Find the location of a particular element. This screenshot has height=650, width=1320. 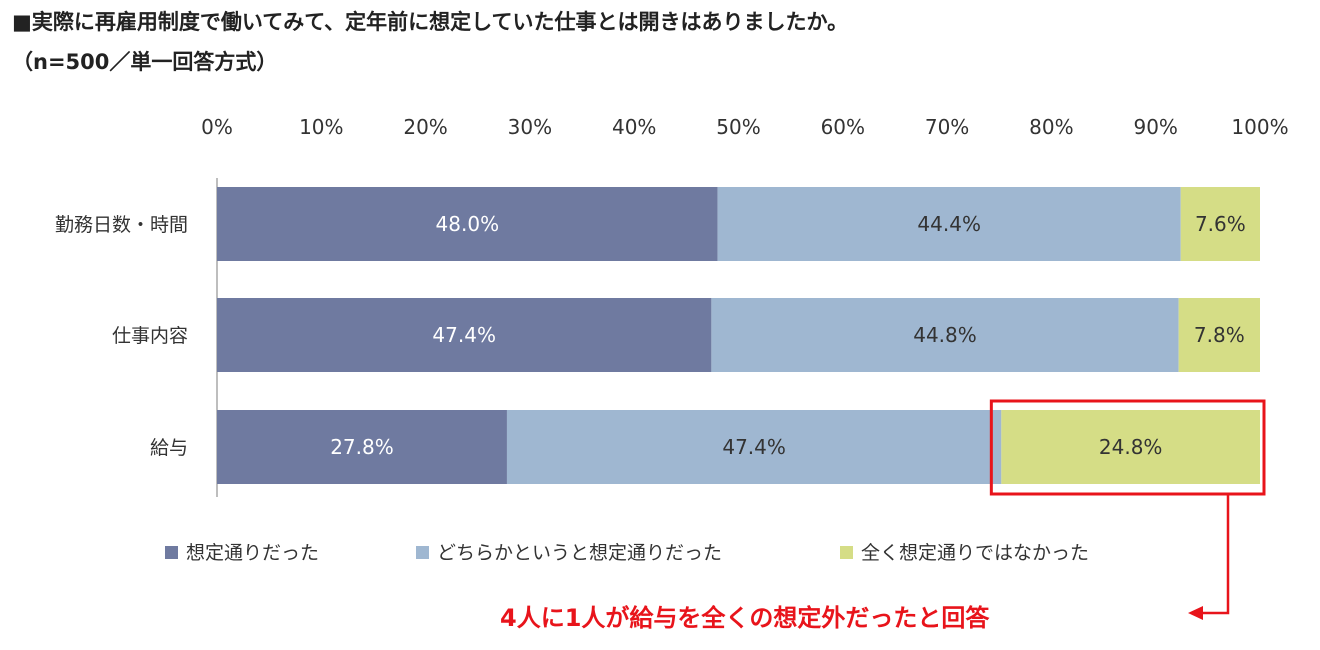

x-tick-label: 70% is located at coordinates (947, 127).